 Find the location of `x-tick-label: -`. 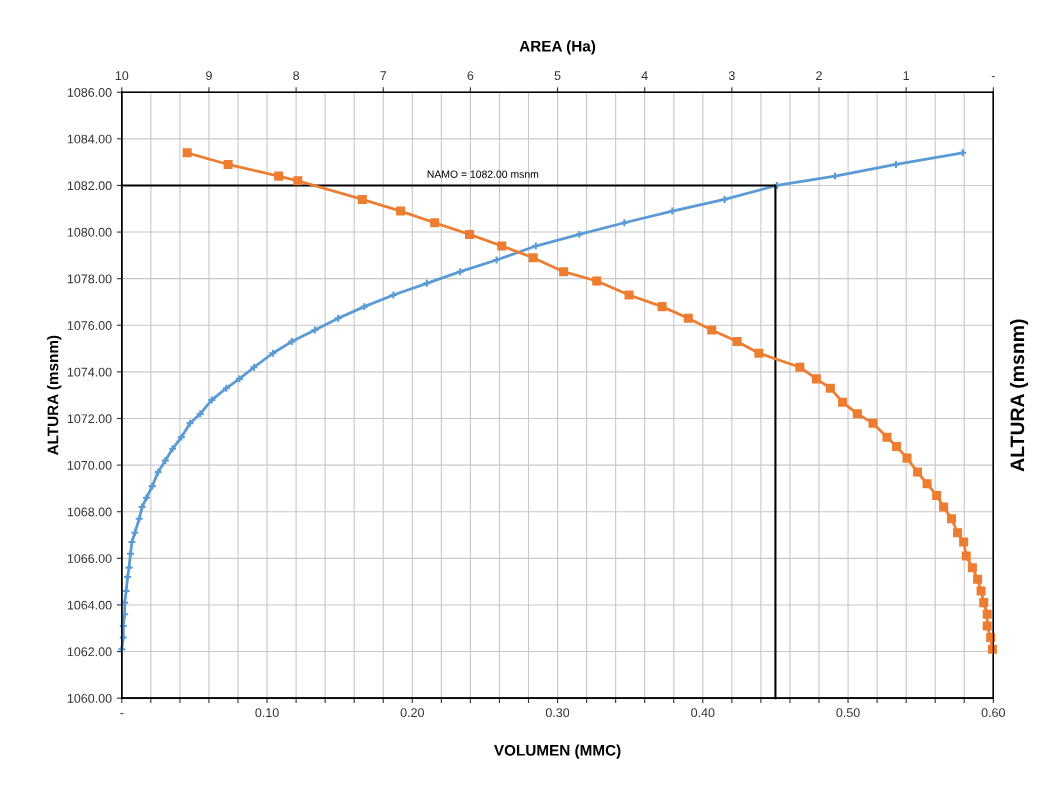

x-tick-label: - is located at coordinates (122, 714).